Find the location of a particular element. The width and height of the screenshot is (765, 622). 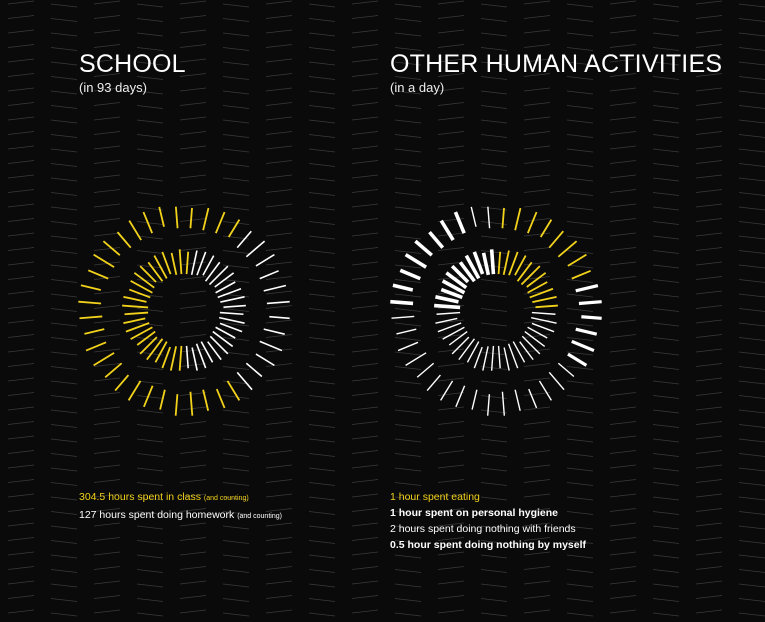

eating-tick is located at coordinates (581, 274).